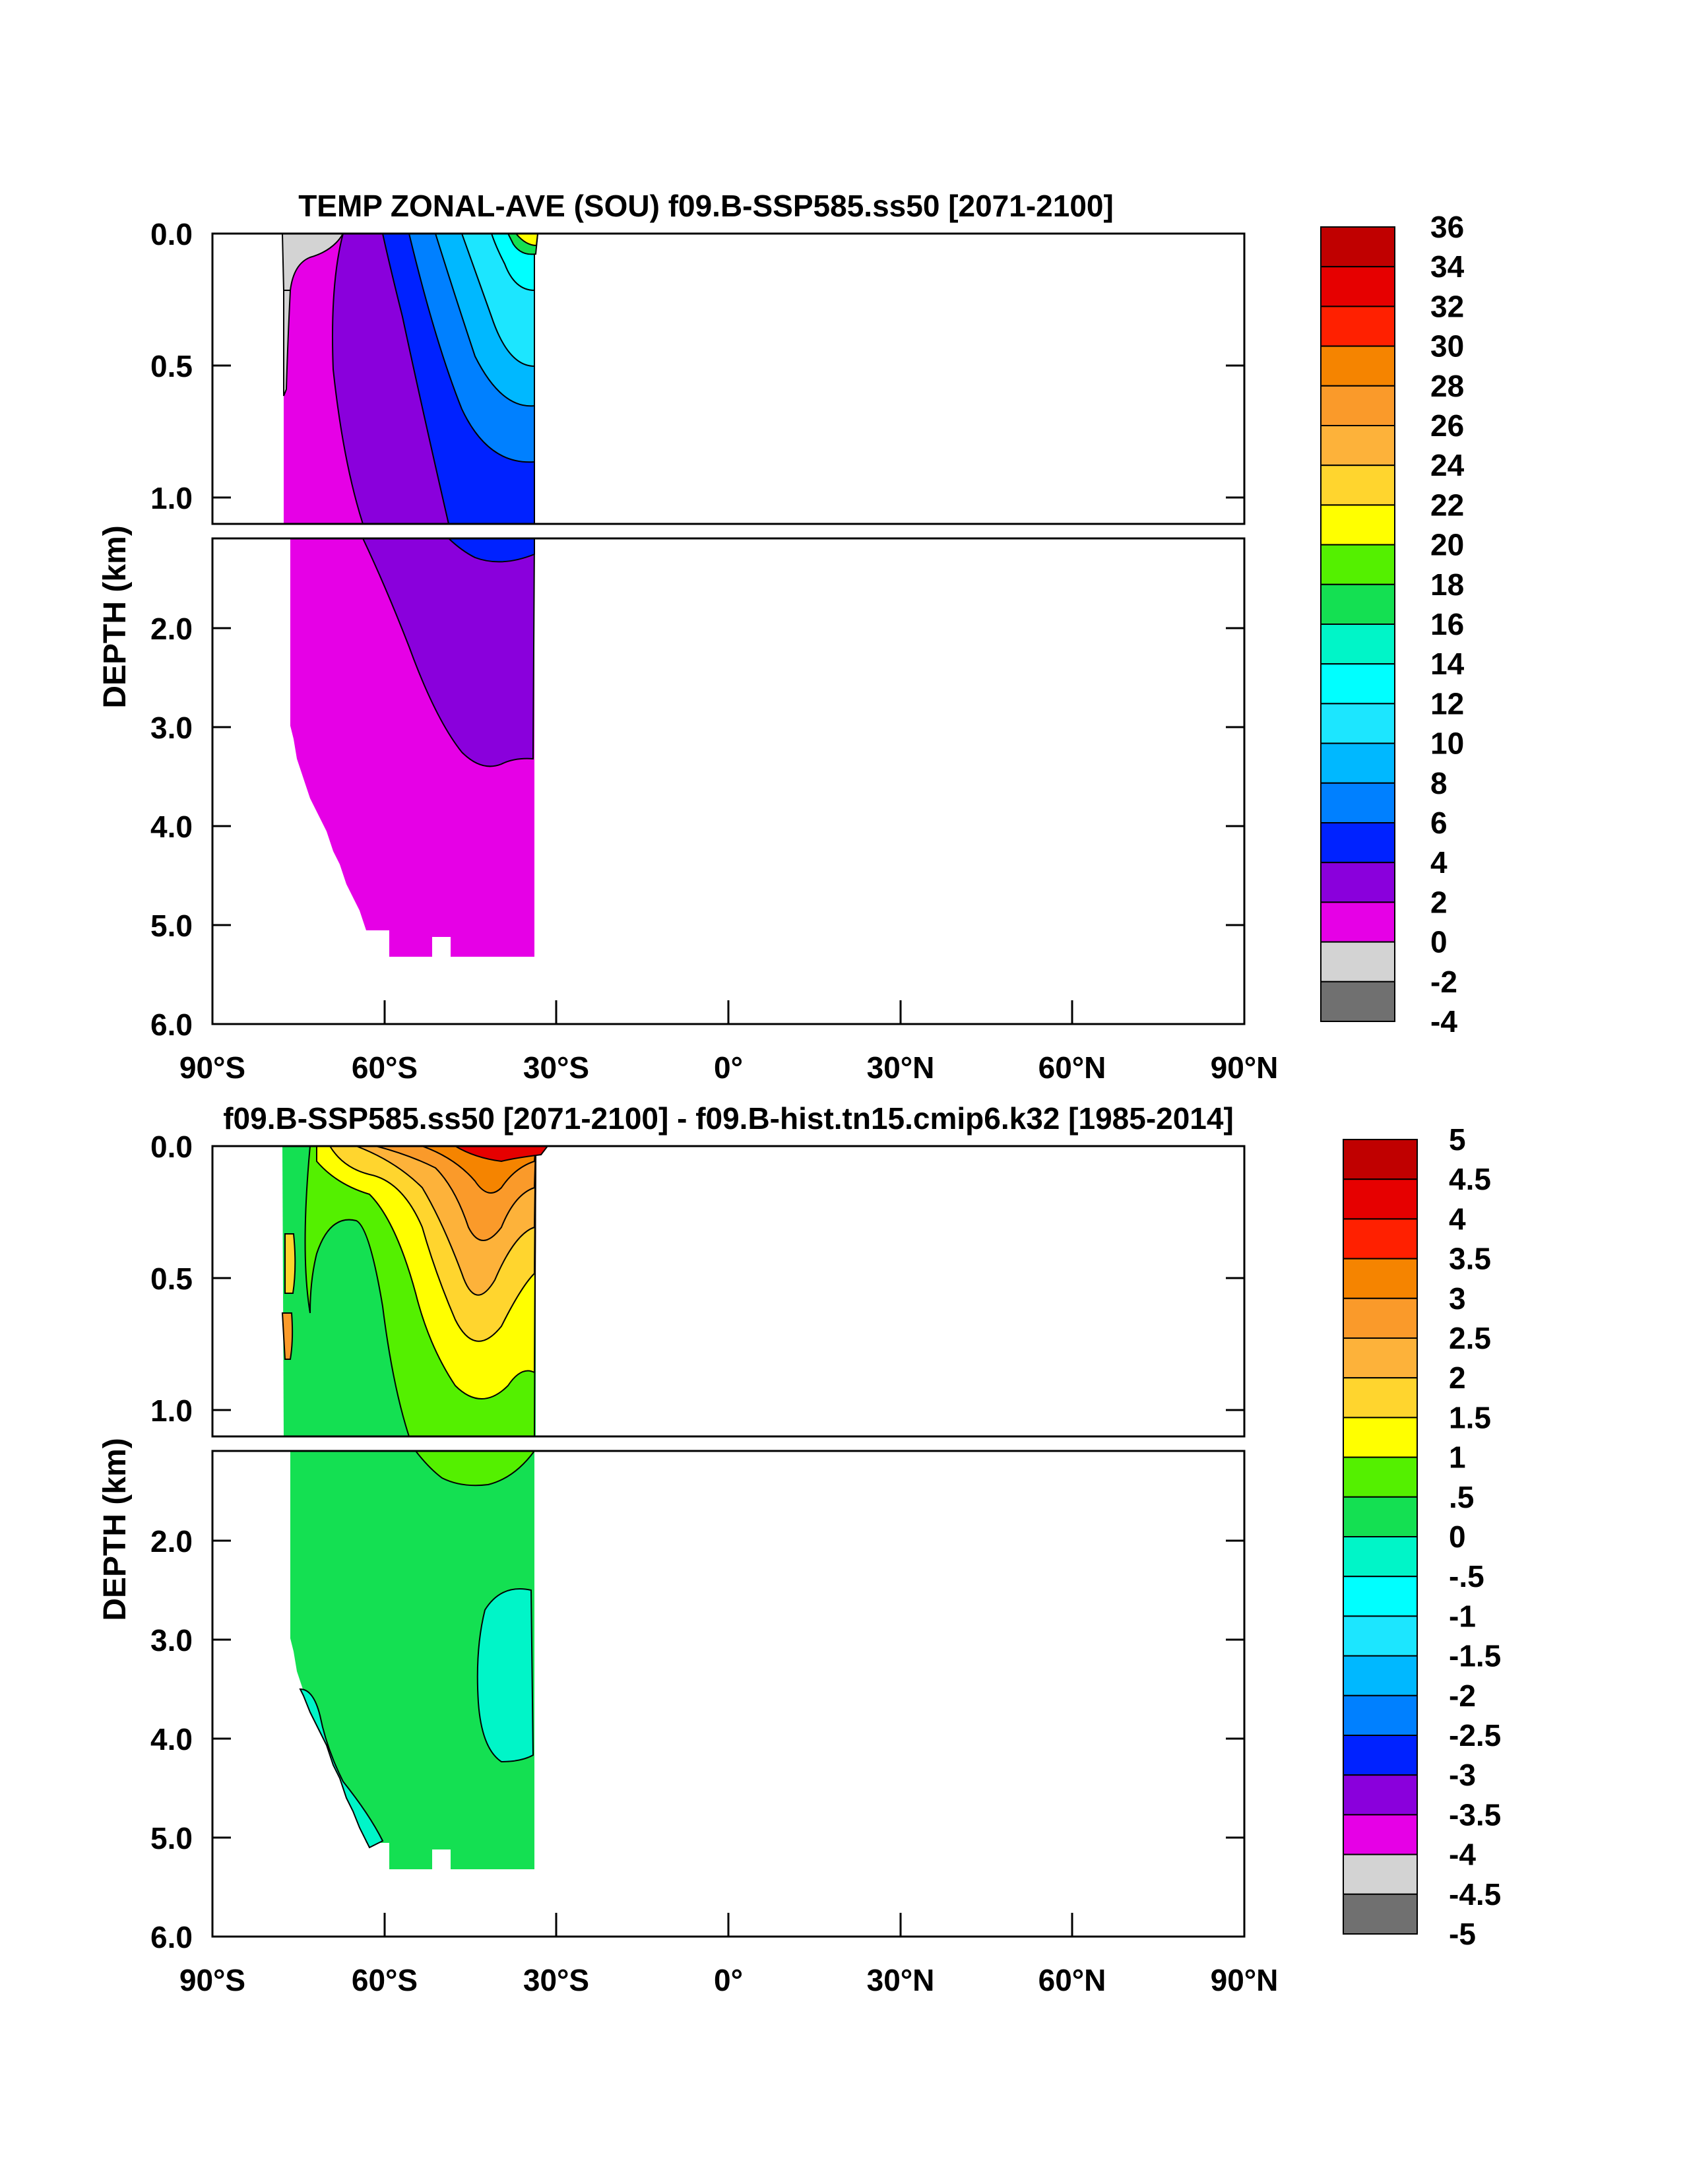 The width and height of the screenshot is (1689, 2184). What do you see at coordinates (172, 629) in the screenshot?
I see `y-tick-label: 2.0` at bounding box center [172, 629].